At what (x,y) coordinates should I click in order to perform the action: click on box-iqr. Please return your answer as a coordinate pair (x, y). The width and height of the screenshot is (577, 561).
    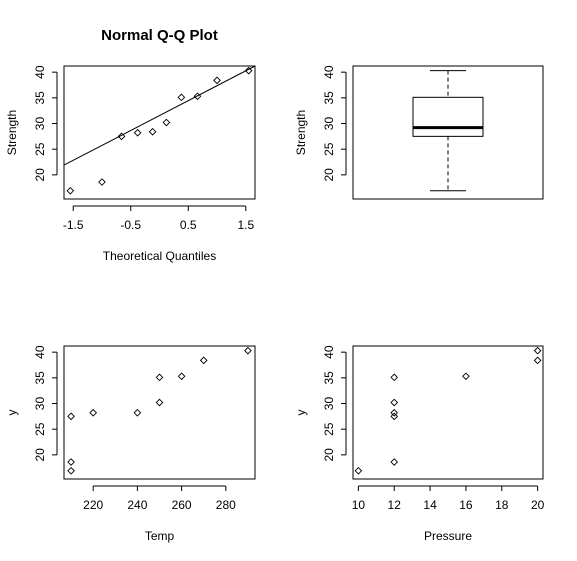
    Looking at the image, I should click on (448, 116).